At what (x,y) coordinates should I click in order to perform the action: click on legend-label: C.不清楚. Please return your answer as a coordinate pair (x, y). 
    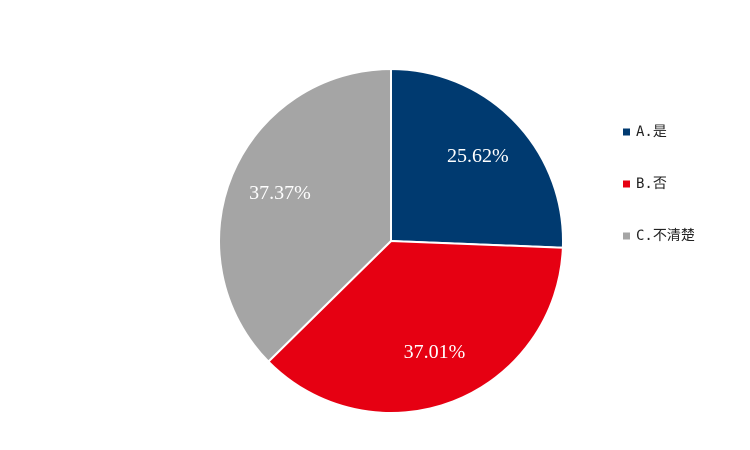
    Looking at the image, I should click on (665, 236).